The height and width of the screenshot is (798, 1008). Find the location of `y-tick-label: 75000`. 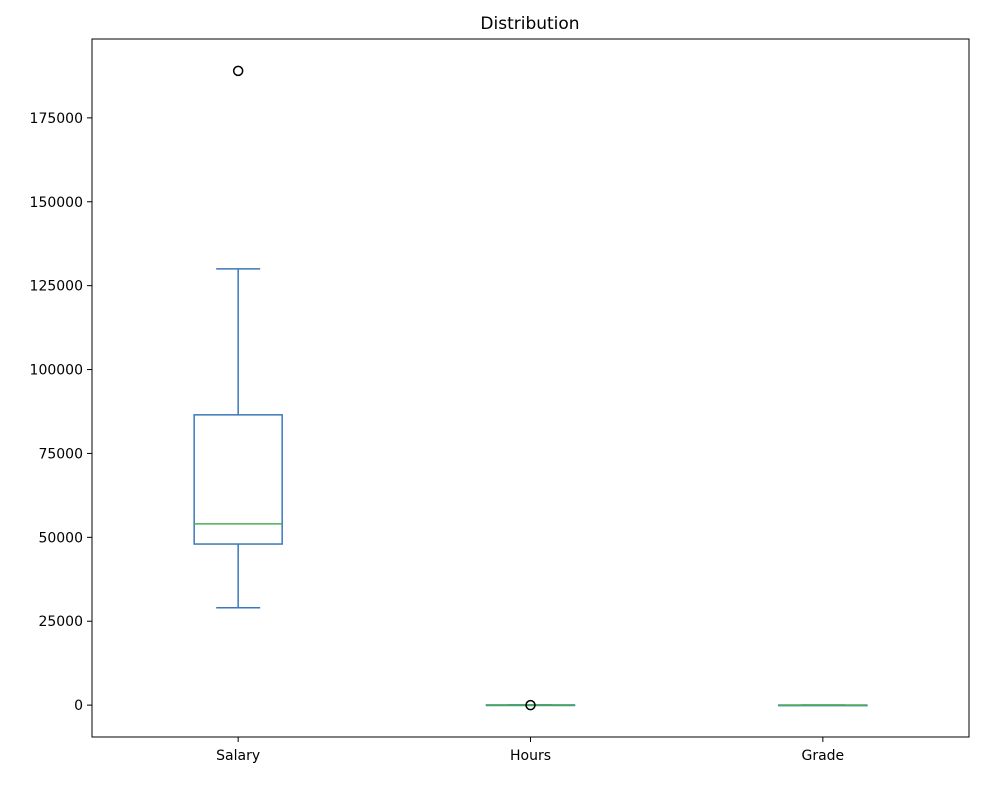

y-tick-label: 75000 is located at coordinates (60, 454).